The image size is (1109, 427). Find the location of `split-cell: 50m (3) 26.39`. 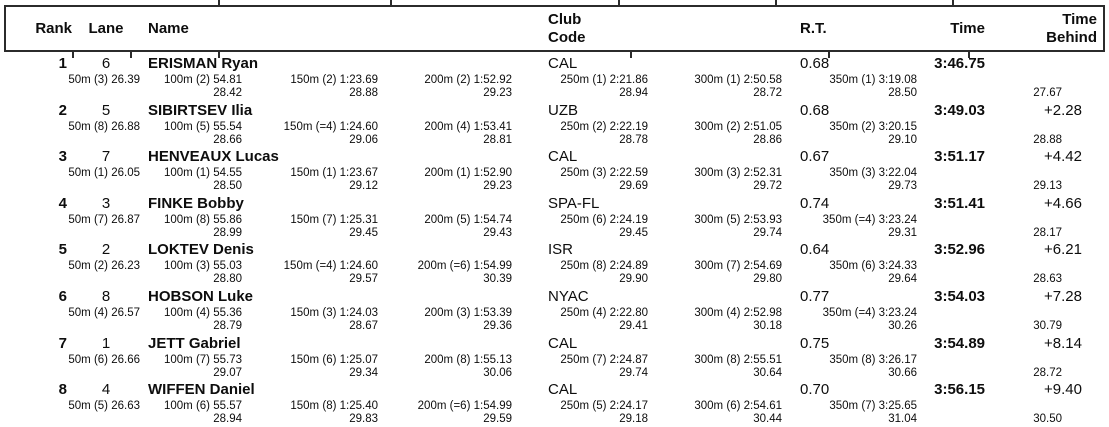

split-cell: 50m (3) 26.39 is located at coordinates (70, 86).